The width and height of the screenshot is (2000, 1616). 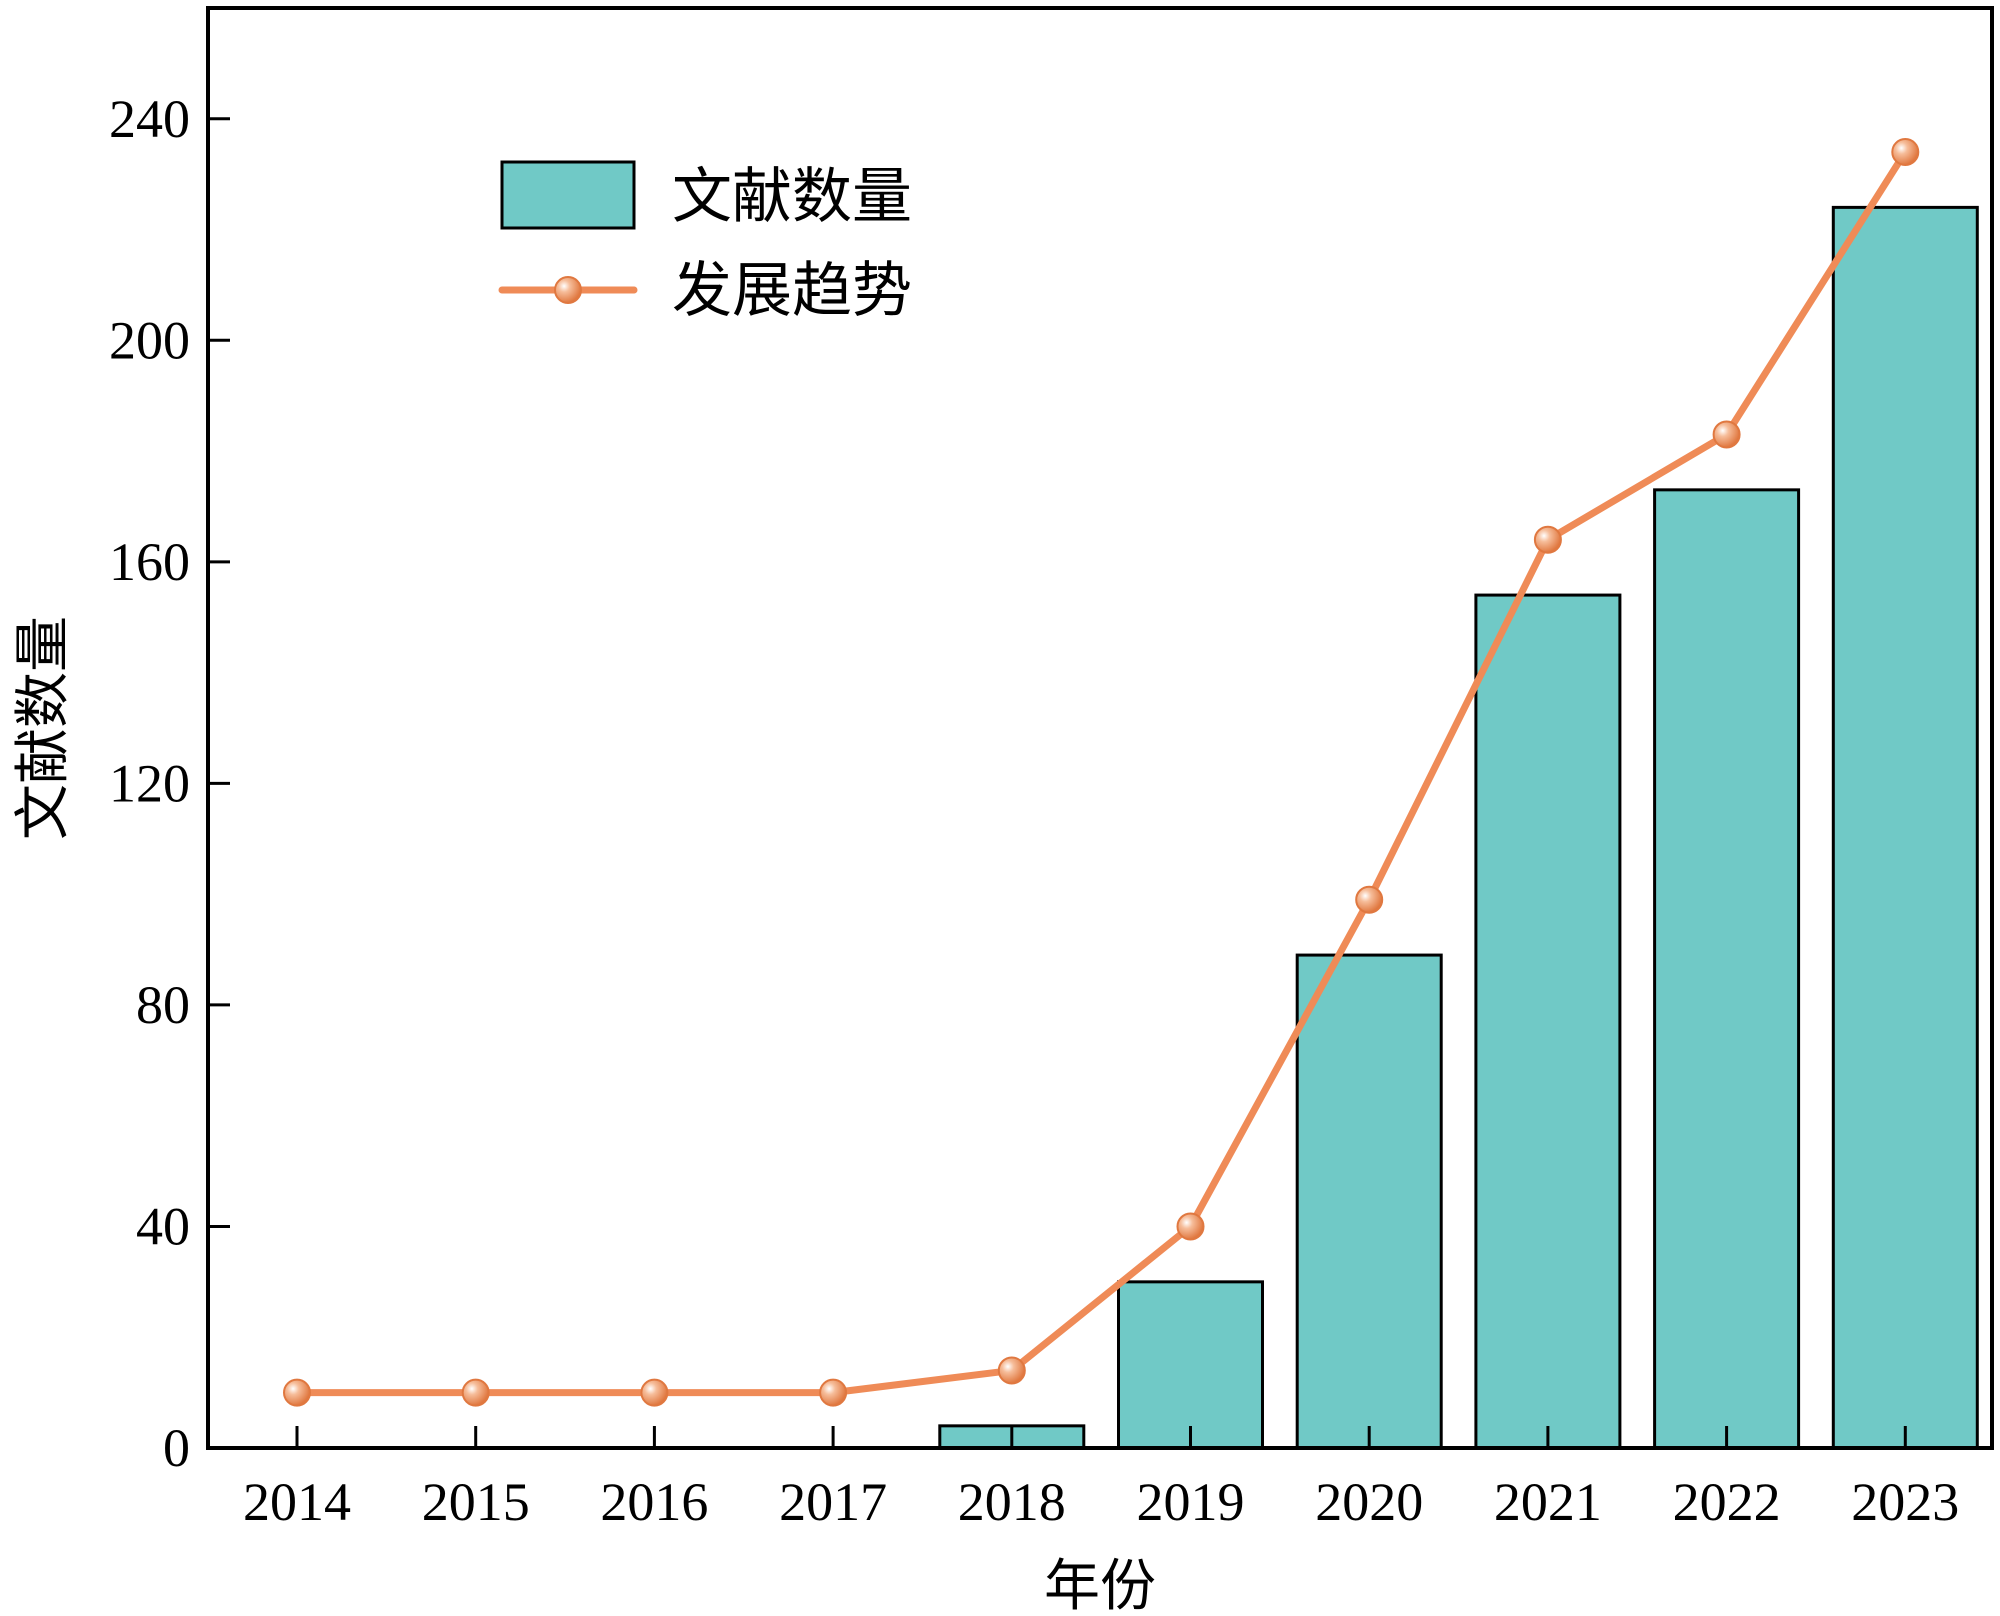 I want to click on legend: 文献数量 发展趋势, so click(x=705, y=242).